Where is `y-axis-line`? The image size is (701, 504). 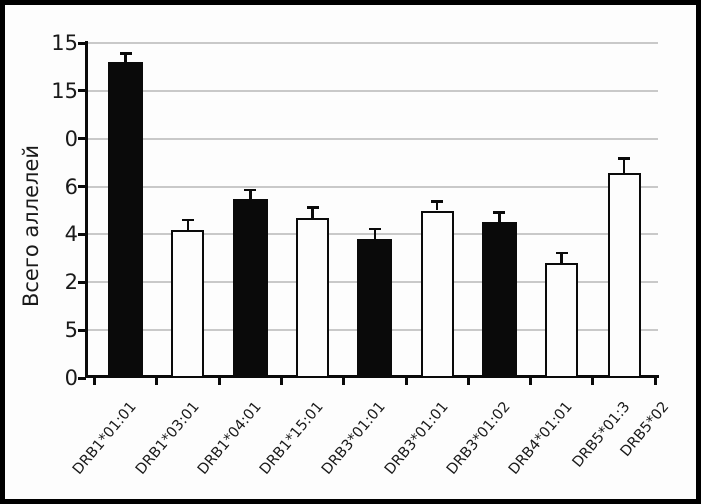
y-axis-line is located at coordinates (86, 209).